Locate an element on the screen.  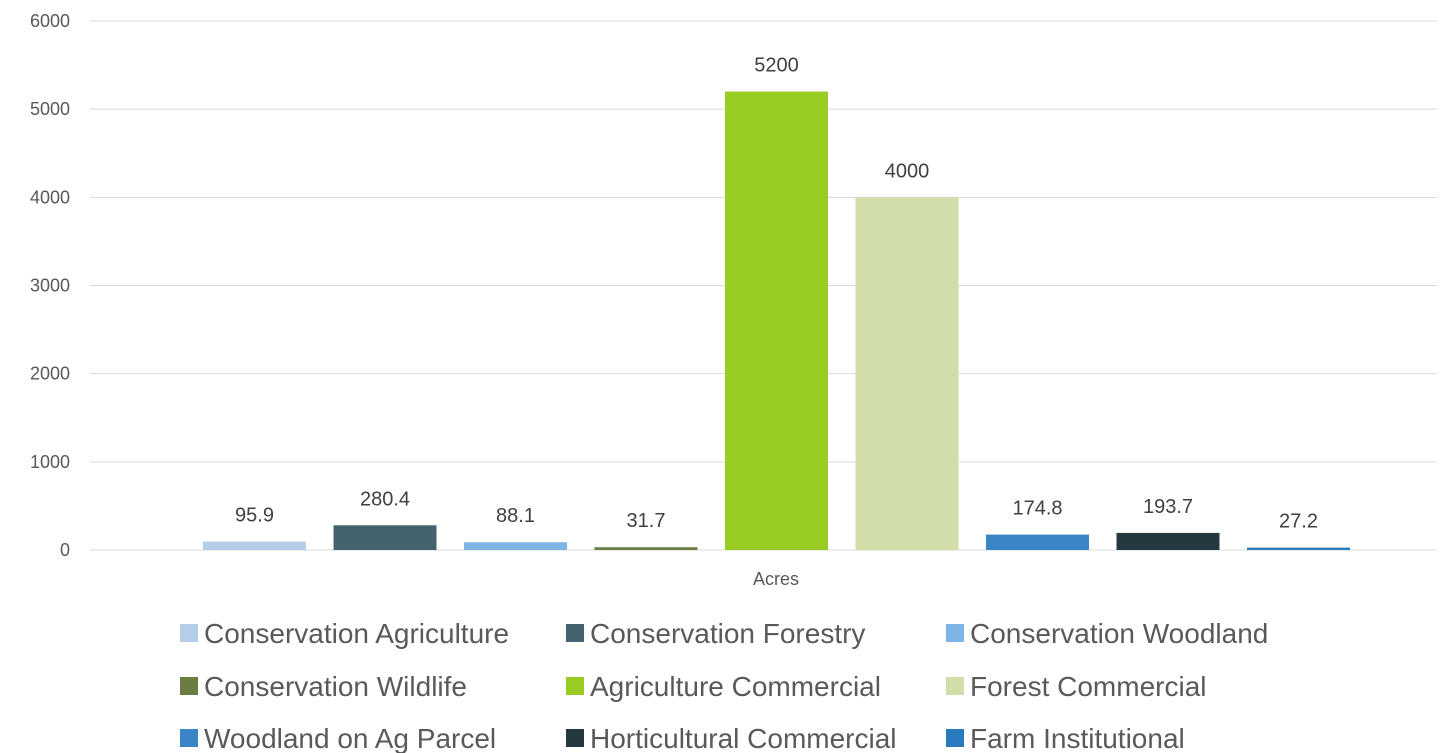
data-label: 95.9 is located at coordinates (254, 516).